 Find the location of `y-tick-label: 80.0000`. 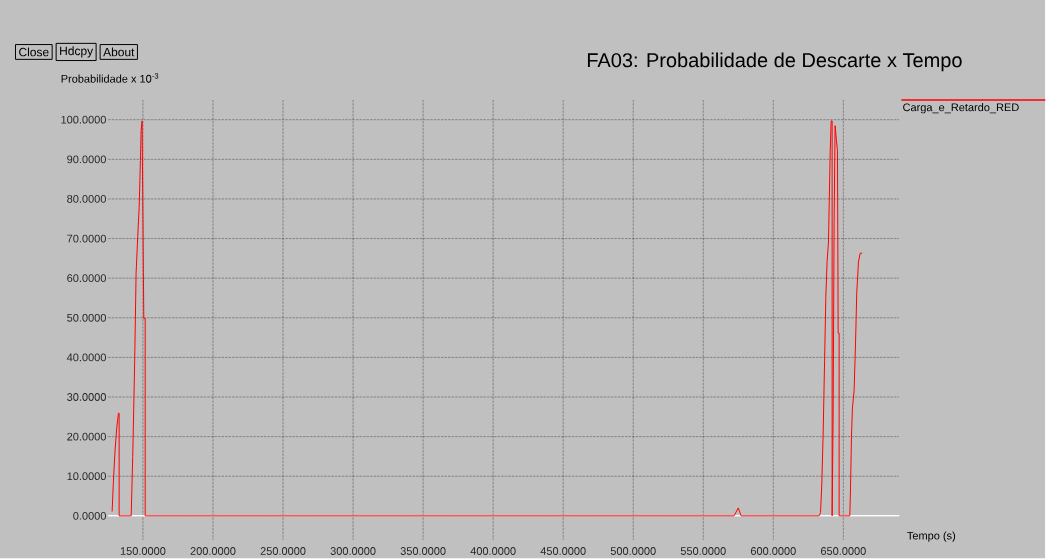

y-tick-label: 80.0000 is located at coordinates (86, 199).